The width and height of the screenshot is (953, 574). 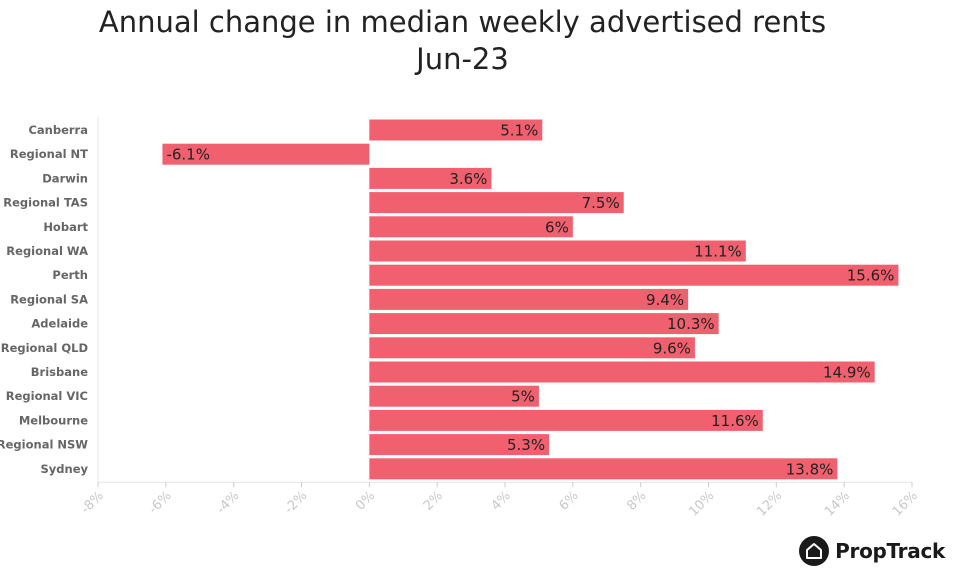 What do you see at coordinates (468, 179) in the screenshot?
I see `data-label: 3.6%` at bounding box center [468, 179].